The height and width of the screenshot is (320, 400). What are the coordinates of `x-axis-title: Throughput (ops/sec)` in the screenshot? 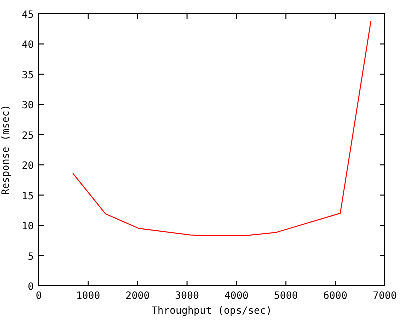 It's located at (212, 311).